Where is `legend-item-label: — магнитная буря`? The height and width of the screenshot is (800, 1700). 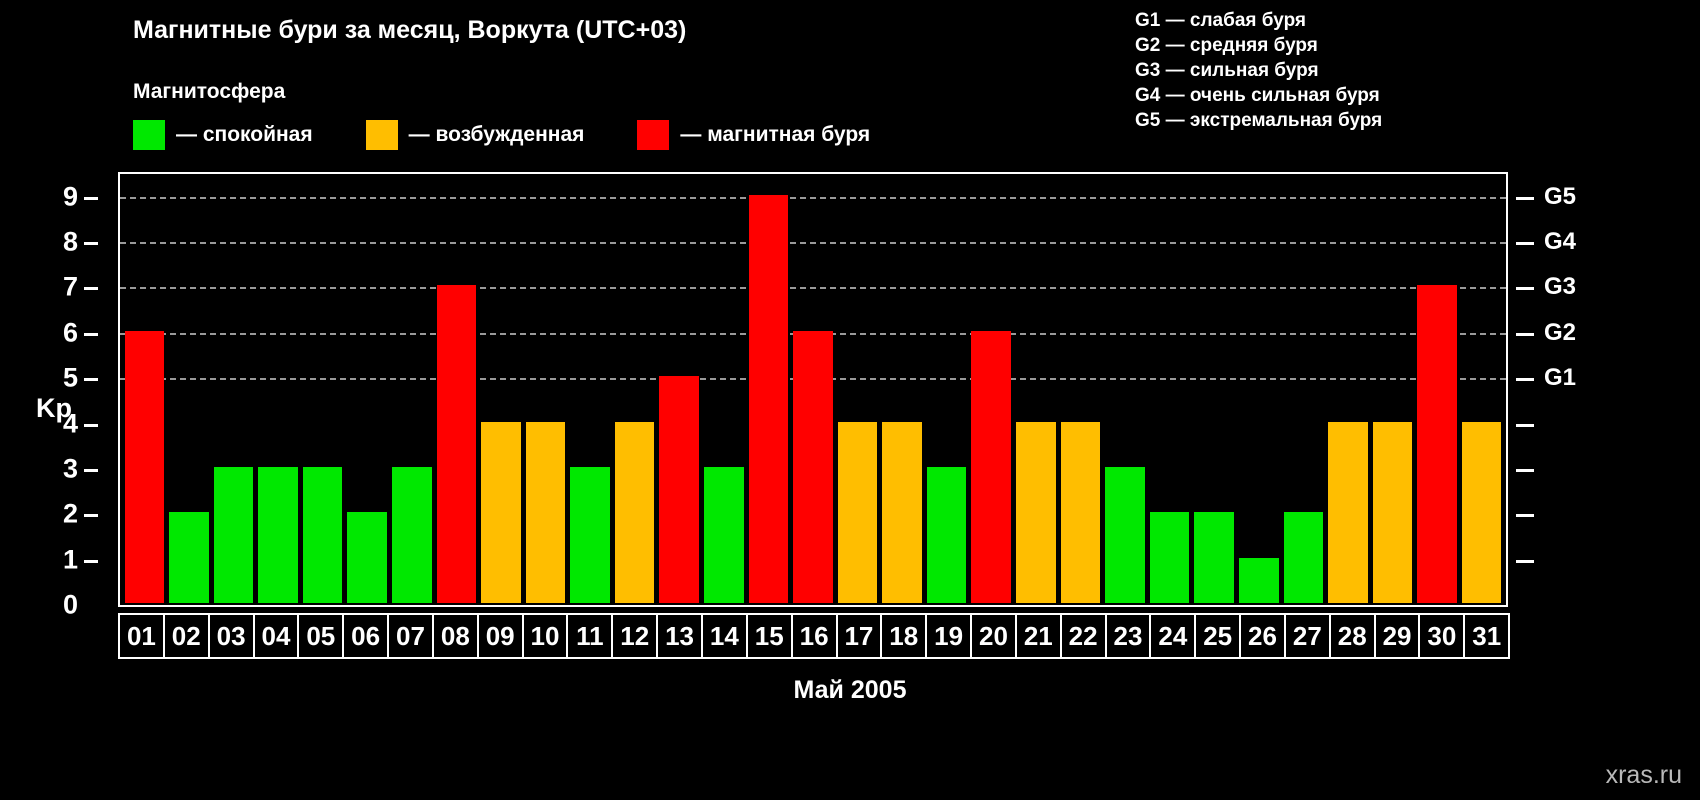
legend-item-label: — магнитная буря is located at coordinates (775, 134).